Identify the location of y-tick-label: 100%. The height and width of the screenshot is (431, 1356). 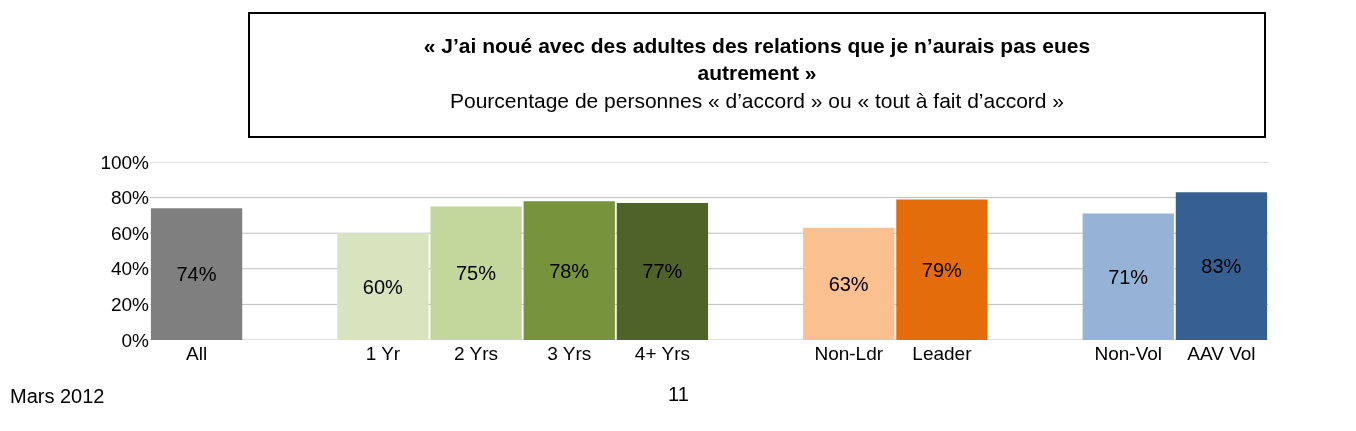
(125, 162).